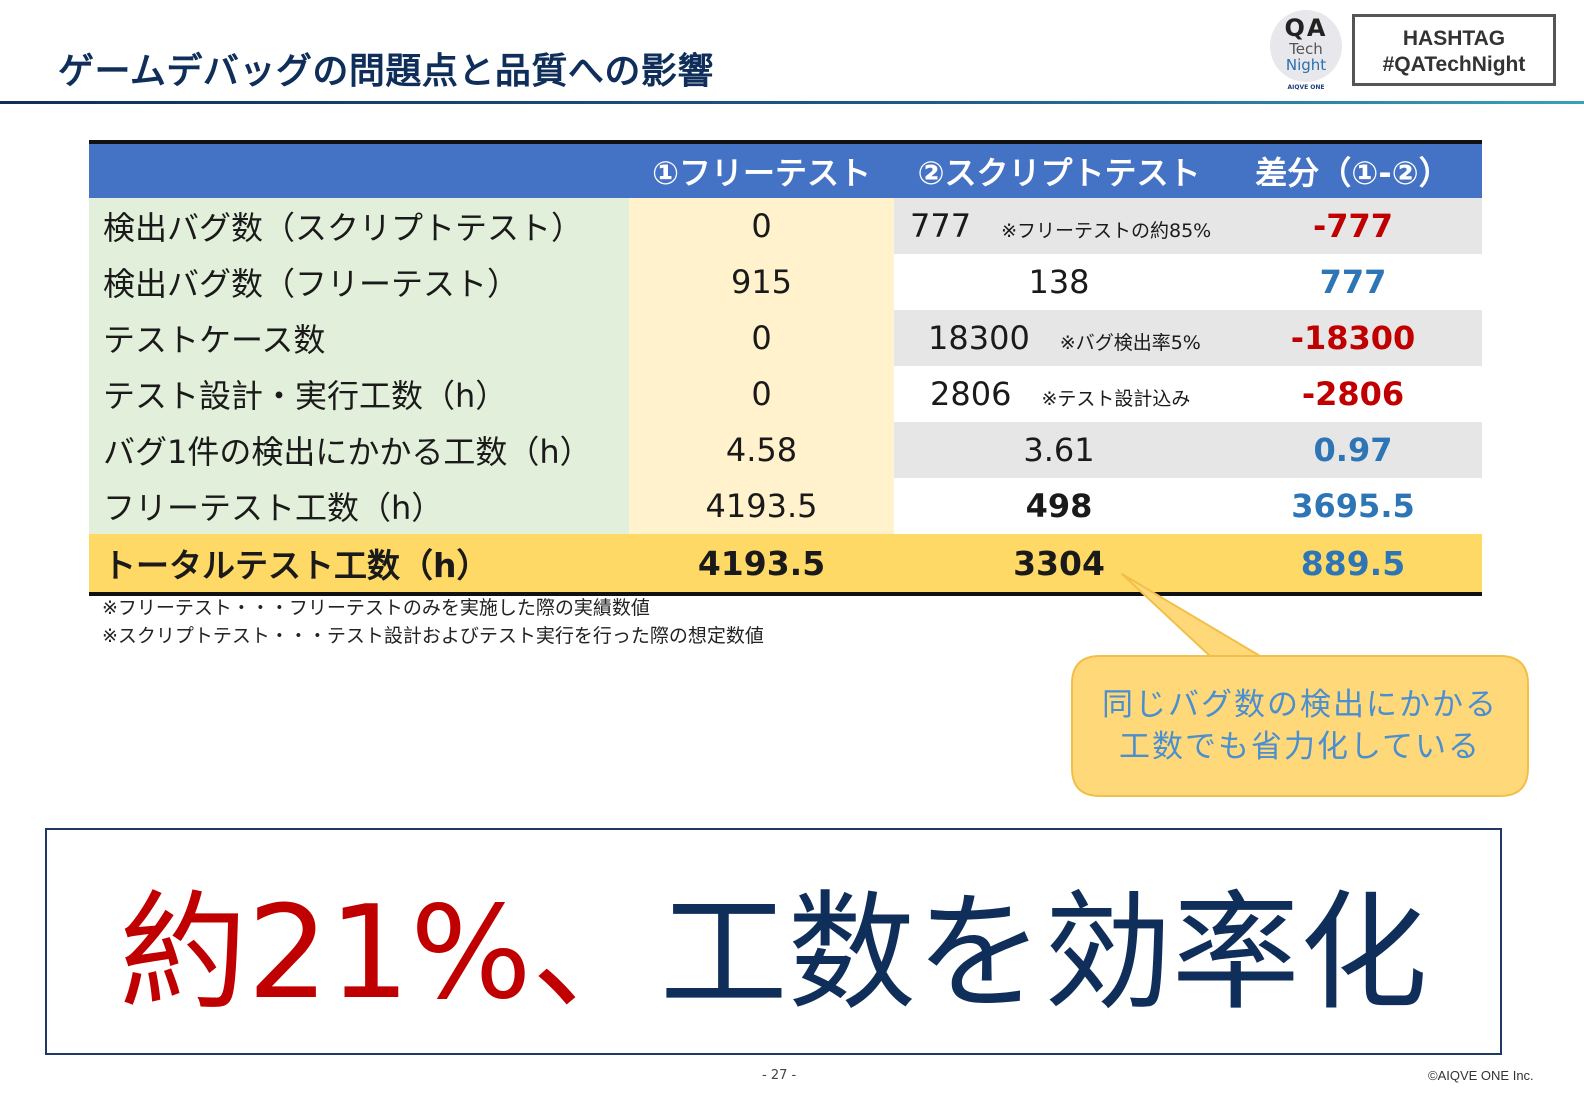 The width and height of the screenshot is (1584, 1108). I want to click on script-test-value: 777, so click(941, 226).